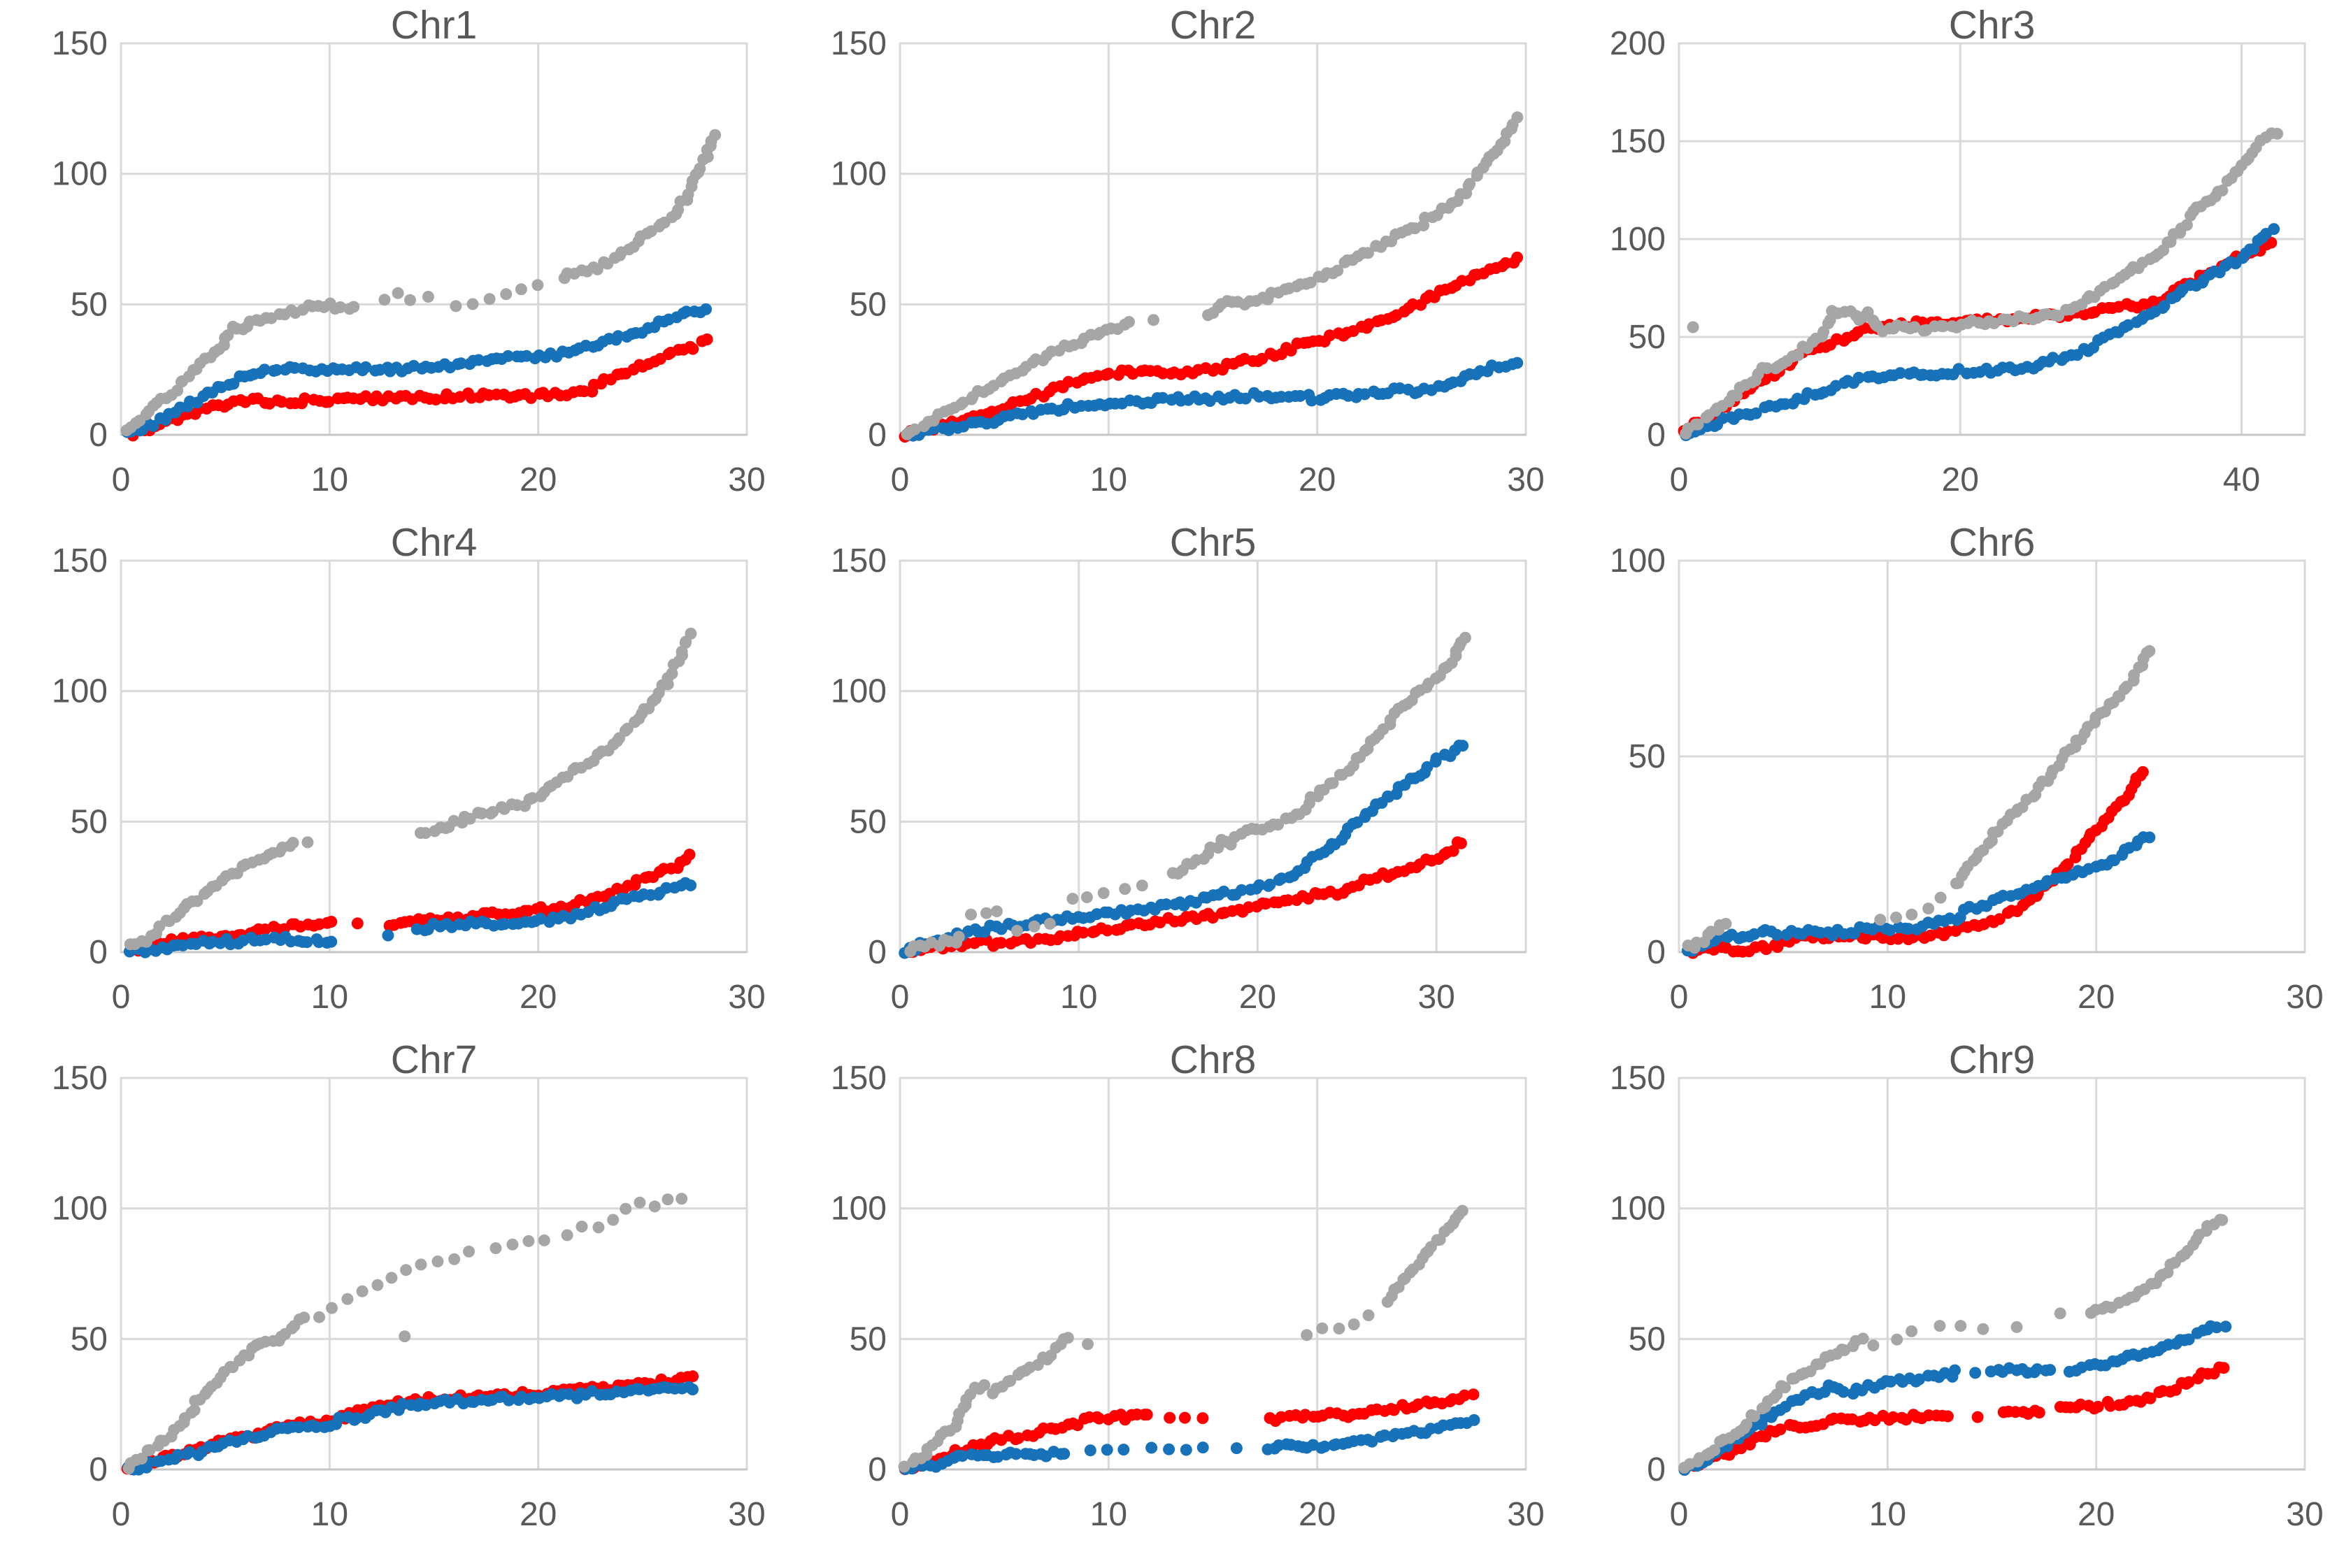  I want to click on chart-chr2: Chr2 0 50 100 150 0 10 20 30, so click(1168, 258).